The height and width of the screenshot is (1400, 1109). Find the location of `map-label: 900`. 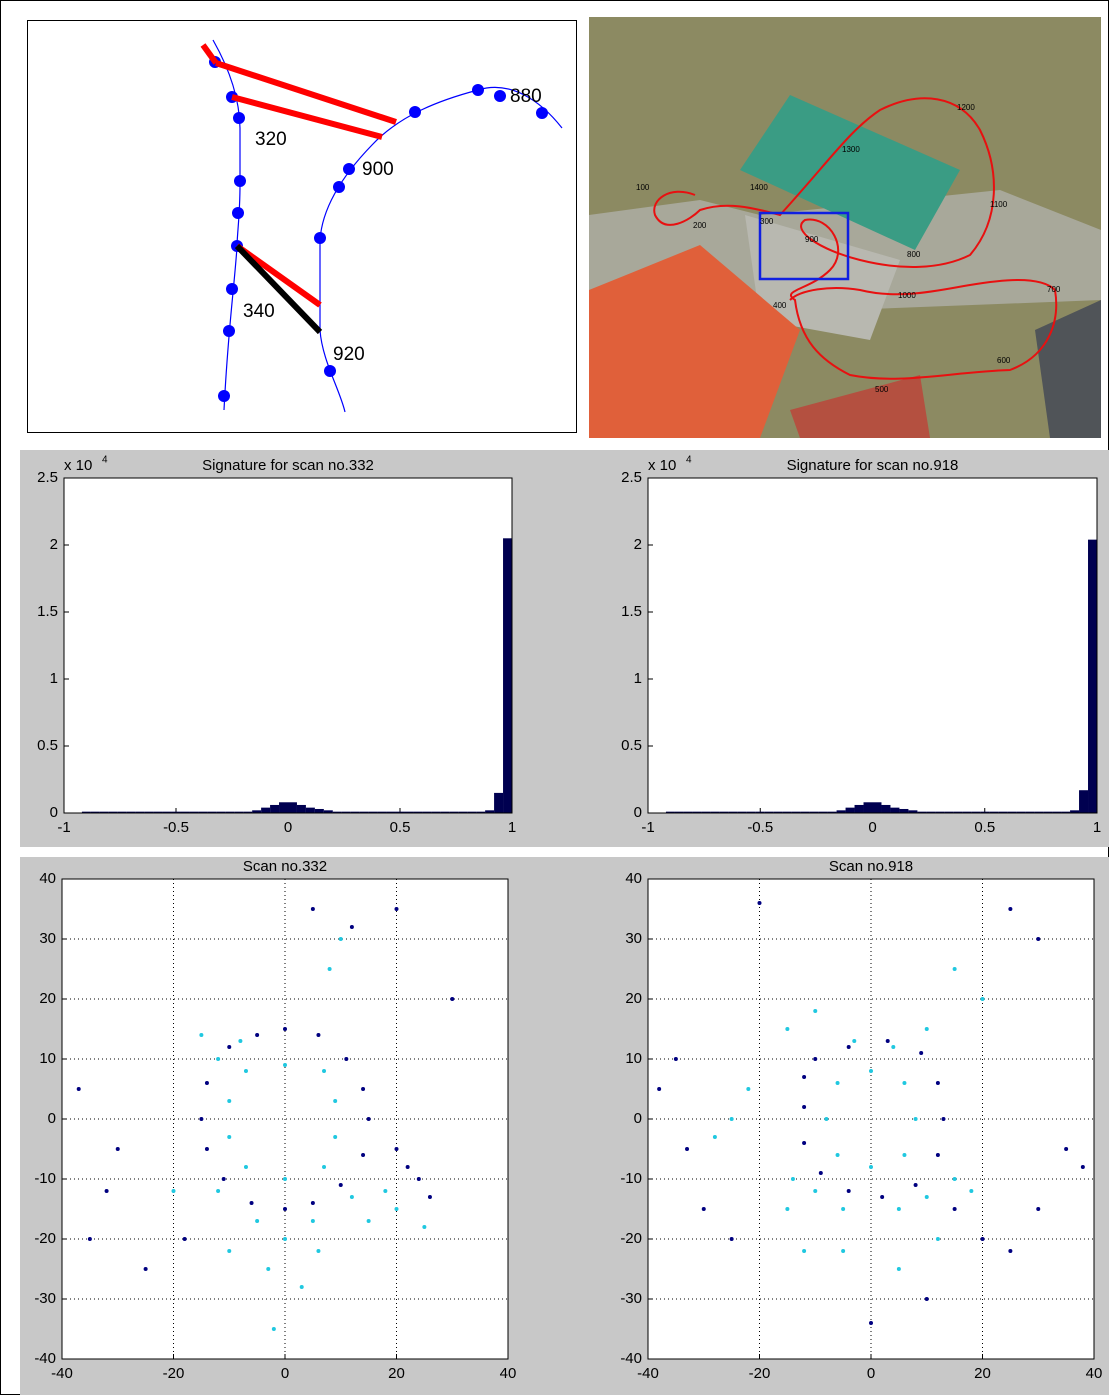

map-label: 900 is located at coordinates (812, 239).